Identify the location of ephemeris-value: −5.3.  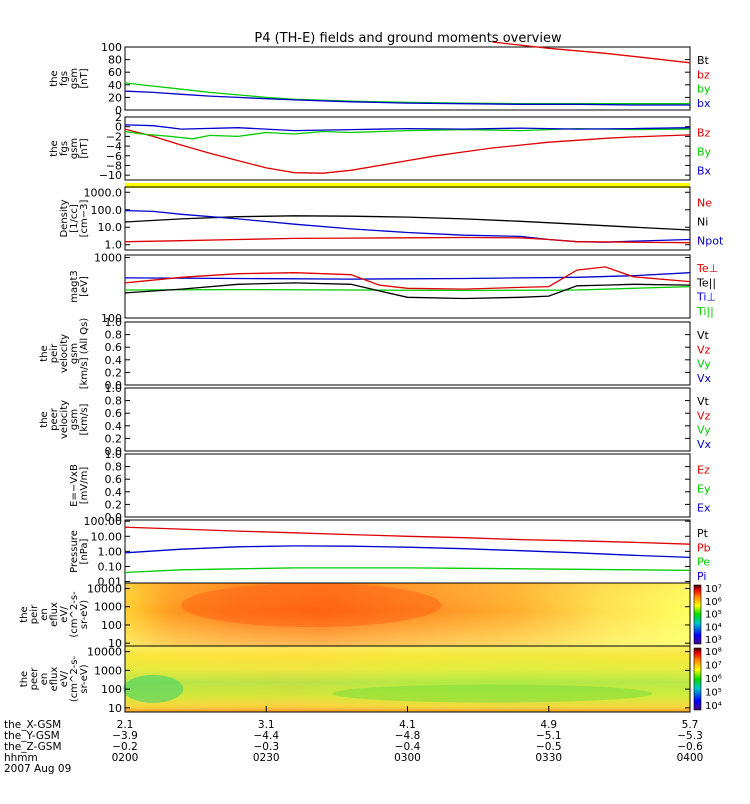
(690, 736).